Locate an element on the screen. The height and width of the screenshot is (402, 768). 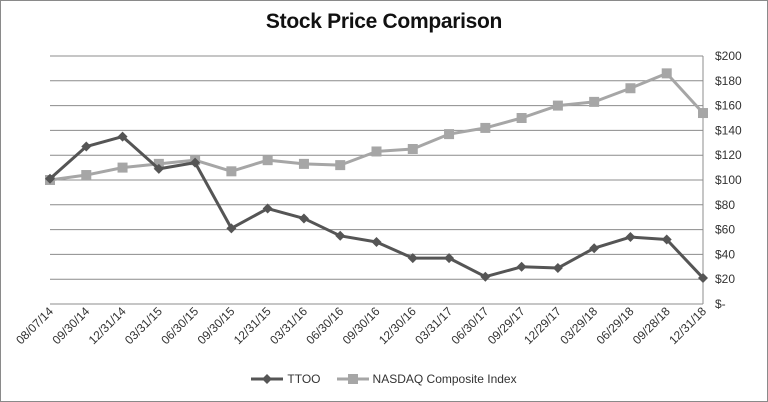
x-tick-label: 03/29/18 is located at coordinates (578, 325).